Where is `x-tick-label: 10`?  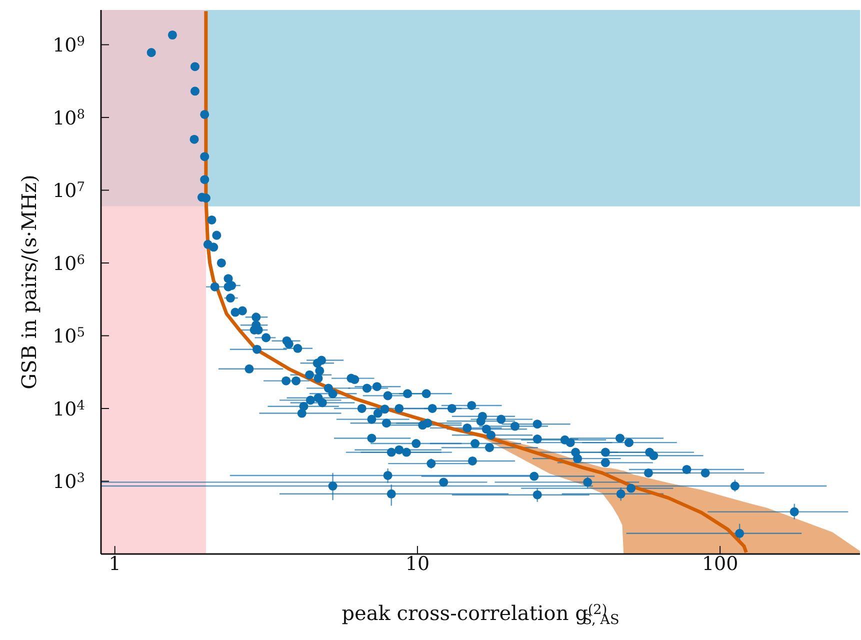
x-tick-label: 10 is located at coordinates (417, 564).